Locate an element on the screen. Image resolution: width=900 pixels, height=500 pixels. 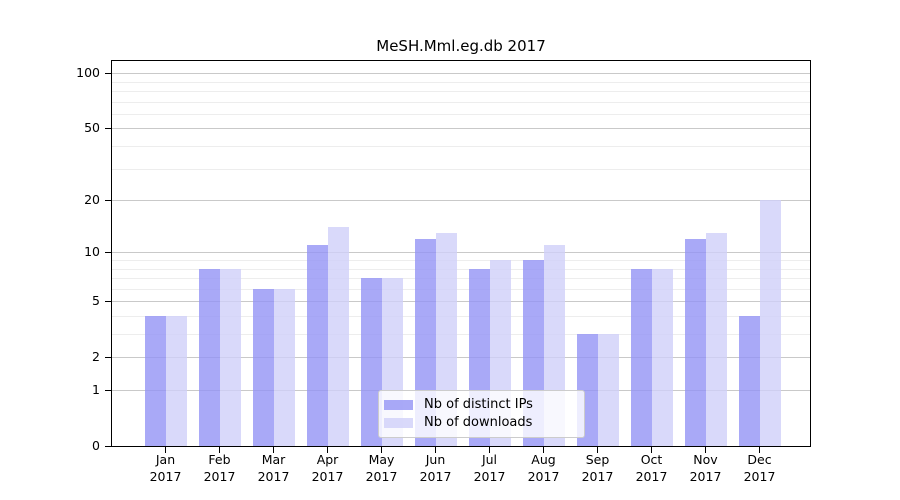
bar-mar-2017-downloads is located at coordinates (284, 367).